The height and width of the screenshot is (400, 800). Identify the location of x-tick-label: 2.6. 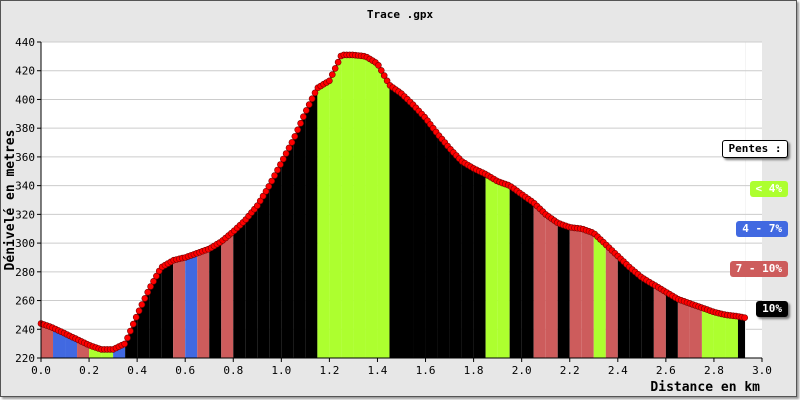
(666, 370).